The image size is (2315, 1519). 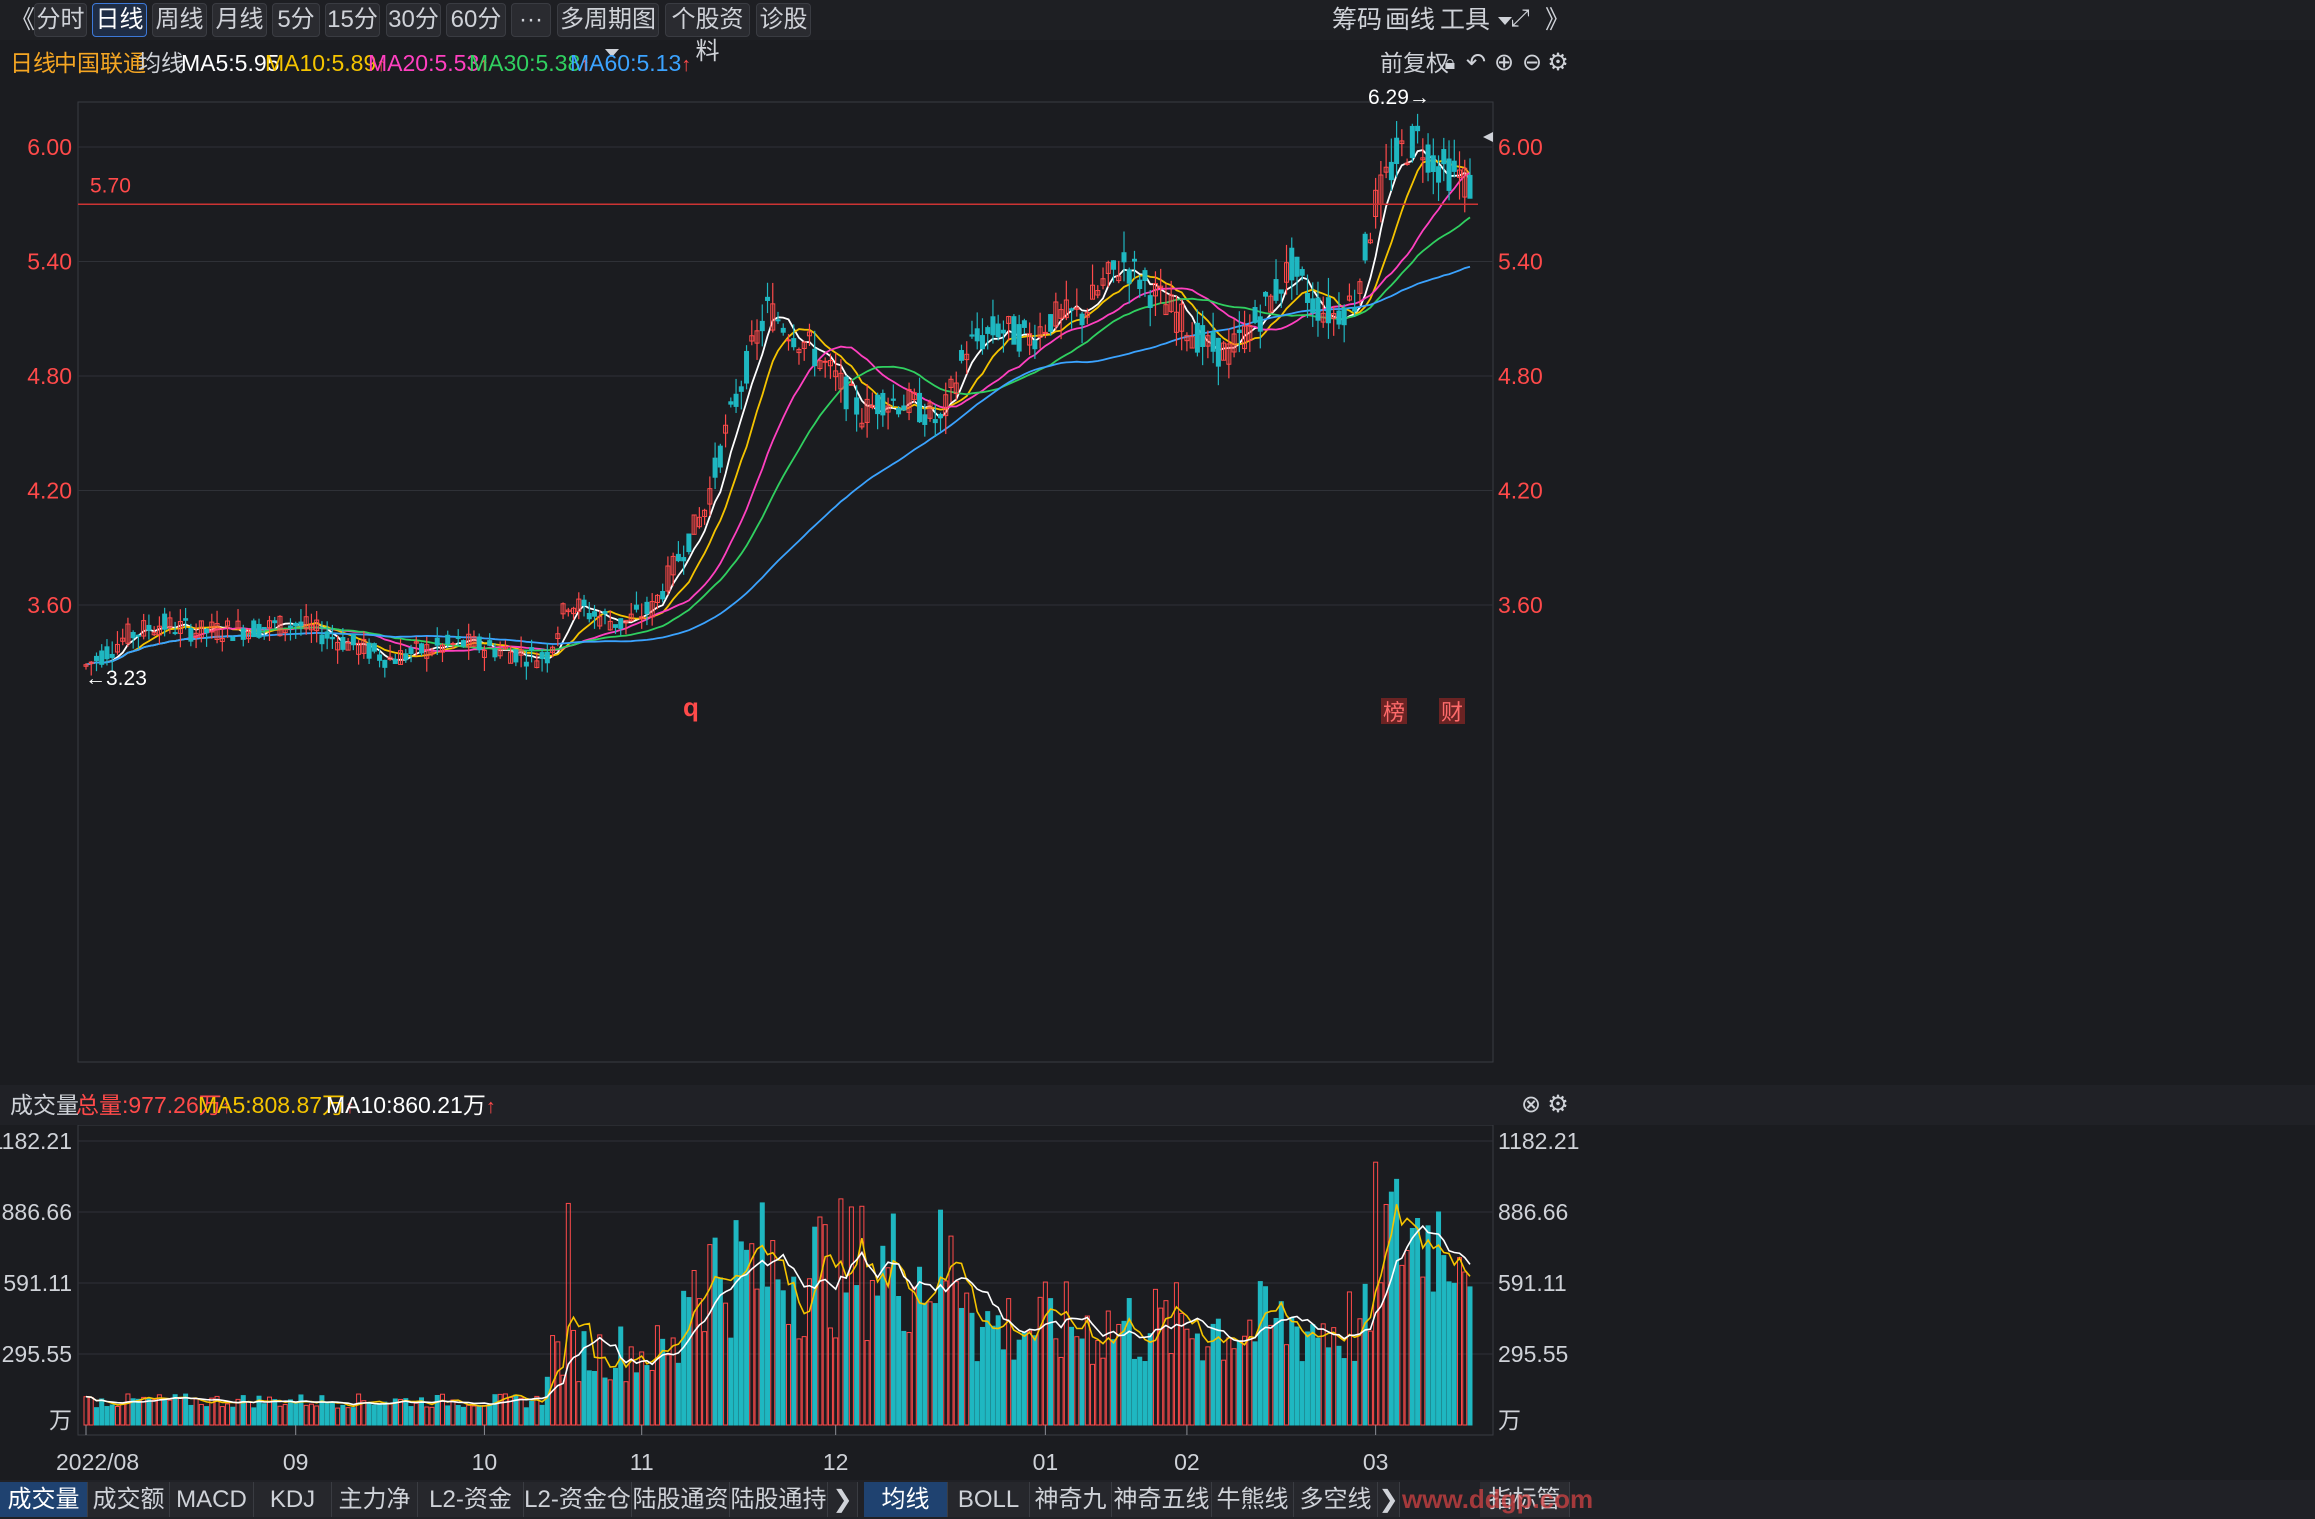 I want to click on tab-period-intraday: 分时, so click(x=60, y=20).